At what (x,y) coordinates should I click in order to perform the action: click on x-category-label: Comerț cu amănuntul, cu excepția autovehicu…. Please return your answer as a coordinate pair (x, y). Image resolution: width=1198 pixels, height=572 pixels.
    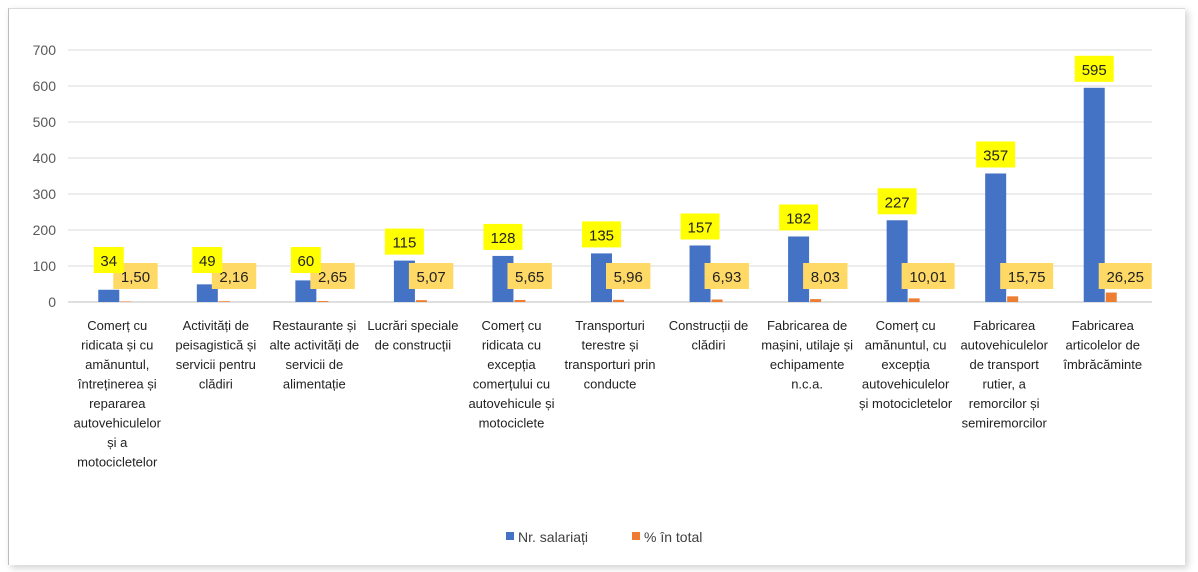
    Looking at the image, I should click on (906, 364).